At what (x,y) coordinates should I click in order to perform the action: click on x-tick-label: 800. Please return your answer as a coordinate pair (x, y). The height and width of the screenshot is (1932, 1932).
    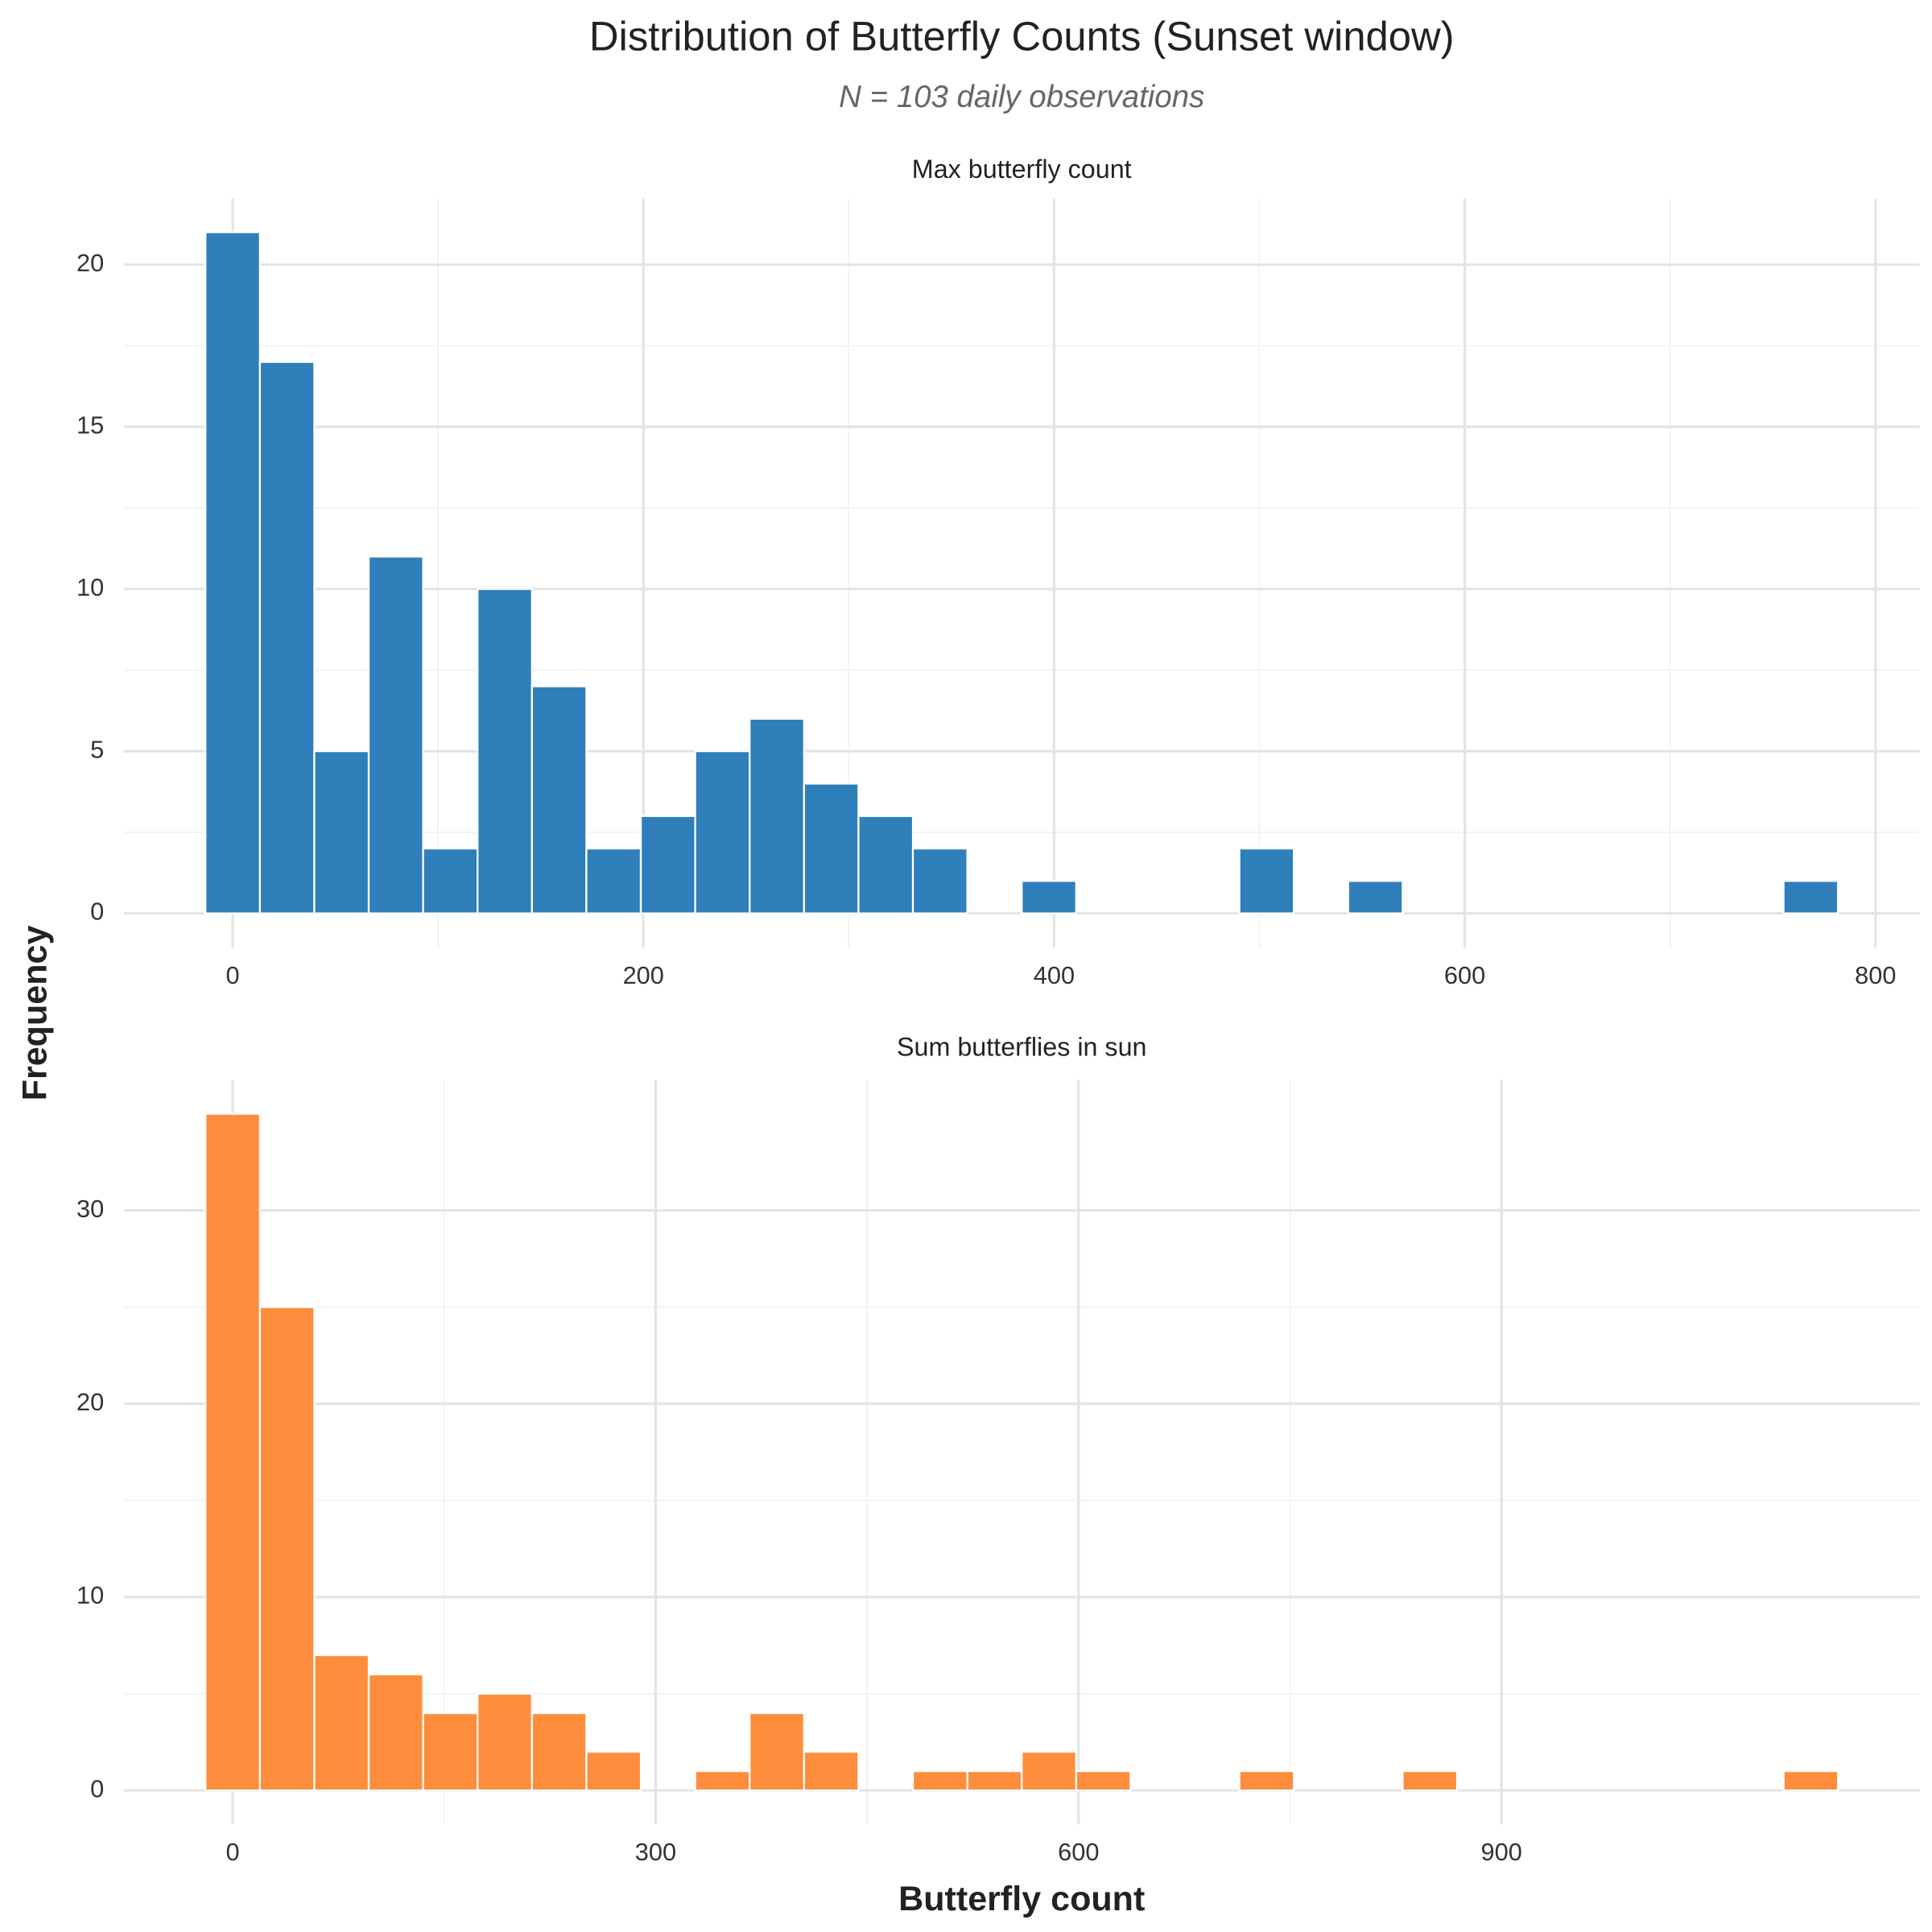
    Looking at the image, I should click on (1875, 975).